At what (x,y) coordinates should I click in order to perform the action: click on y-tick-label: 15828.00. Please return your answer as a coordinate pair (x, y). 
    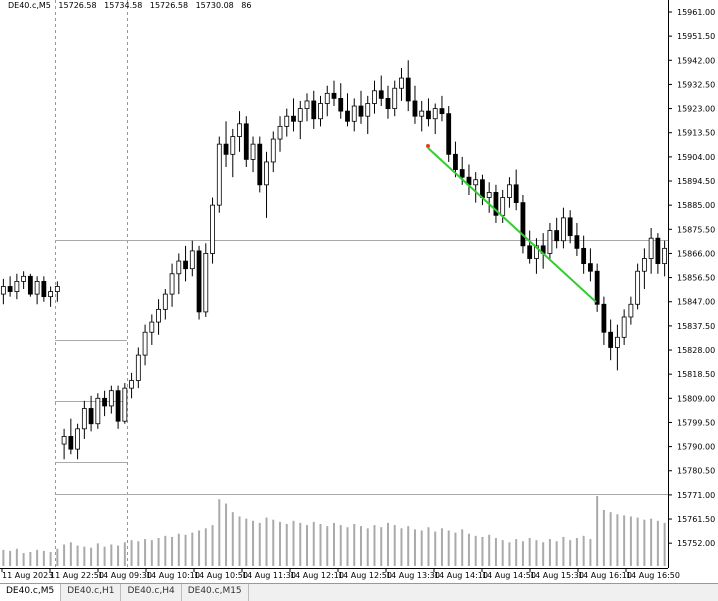
    Looking at the image, I should click on (696, 350).